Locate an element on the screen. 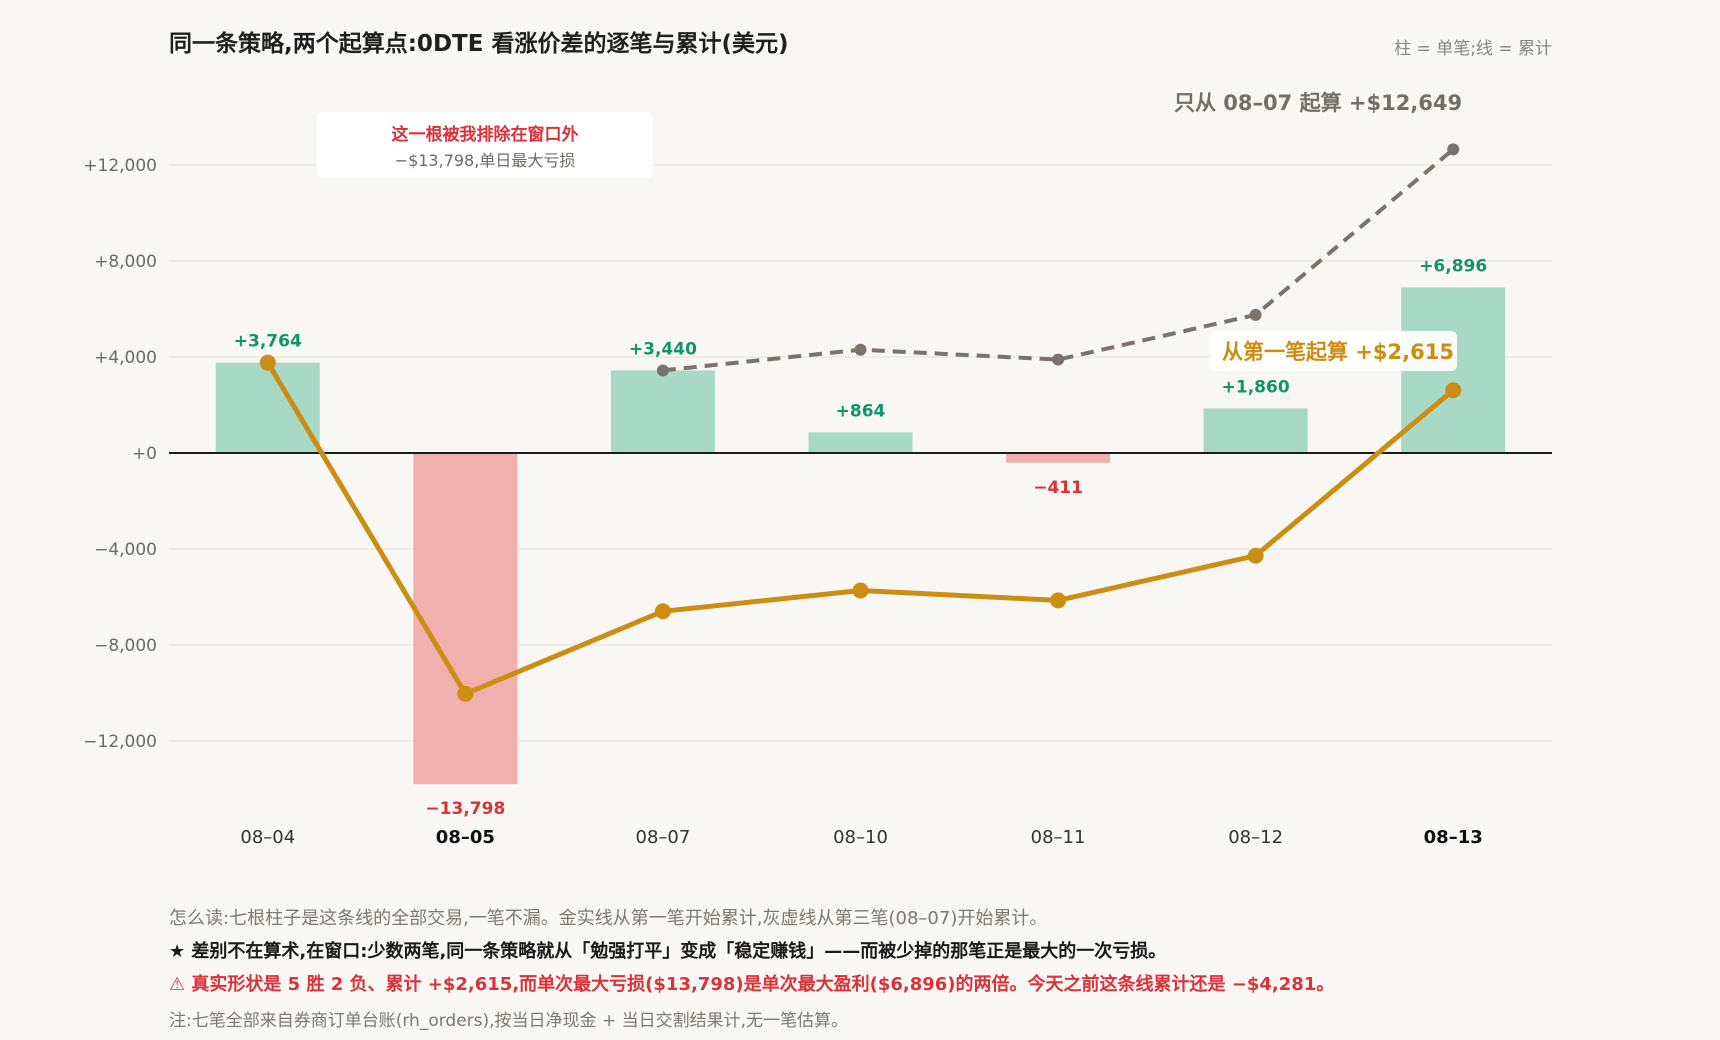  x-tick-label: 08–13 is located at coordinates (1453, 837).